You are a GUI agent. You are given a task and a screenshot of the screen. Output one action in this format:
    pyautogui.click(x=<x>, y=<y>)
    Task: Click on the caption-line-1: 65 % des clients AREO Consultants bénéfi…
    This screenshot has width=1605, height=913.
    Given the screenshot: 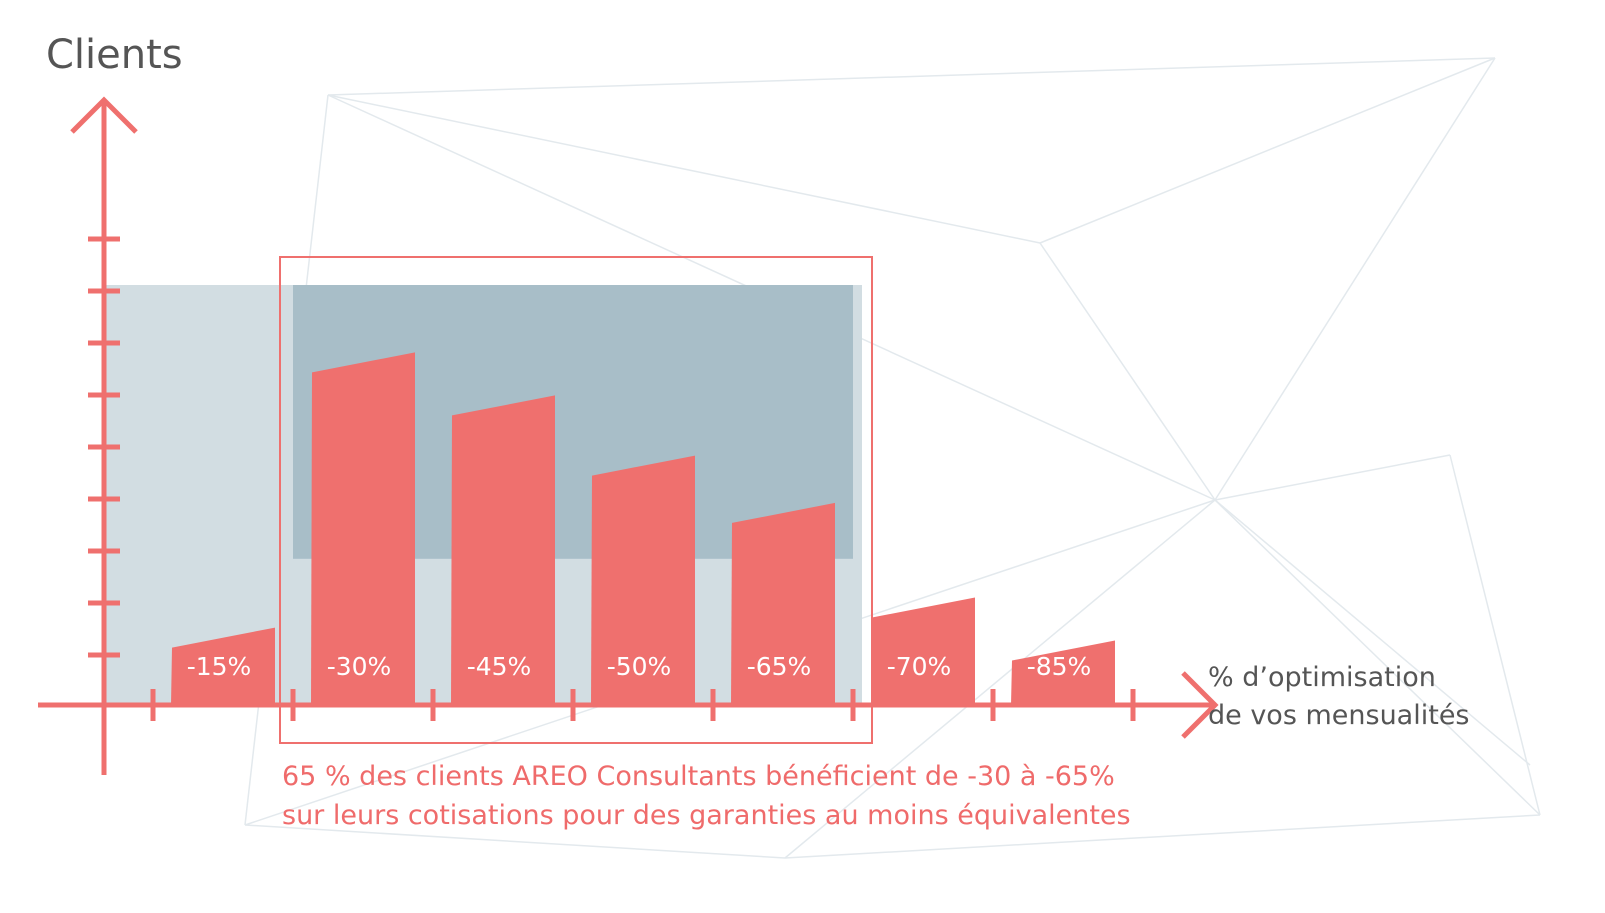 What is the action you would take?
    pyautogui.click(x=698, y=776)
    